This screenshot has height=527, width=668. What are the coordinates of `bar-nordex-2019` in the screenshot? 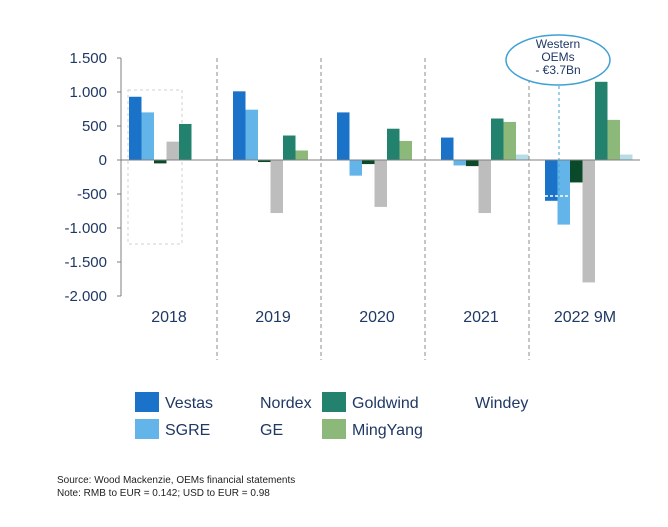 It's located at (264, 161).